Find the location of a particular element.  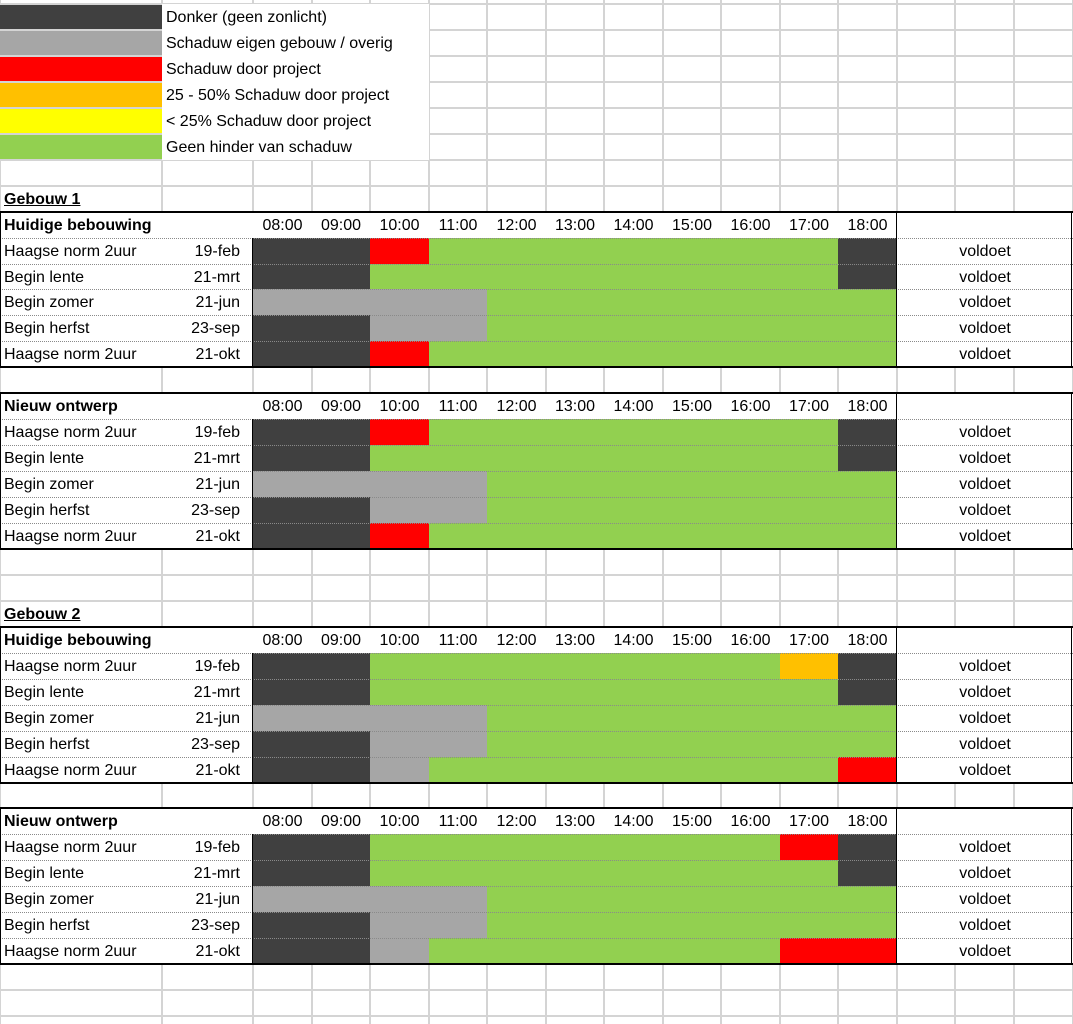

hour-cell-1800-green is located at coordinates (867, 899).